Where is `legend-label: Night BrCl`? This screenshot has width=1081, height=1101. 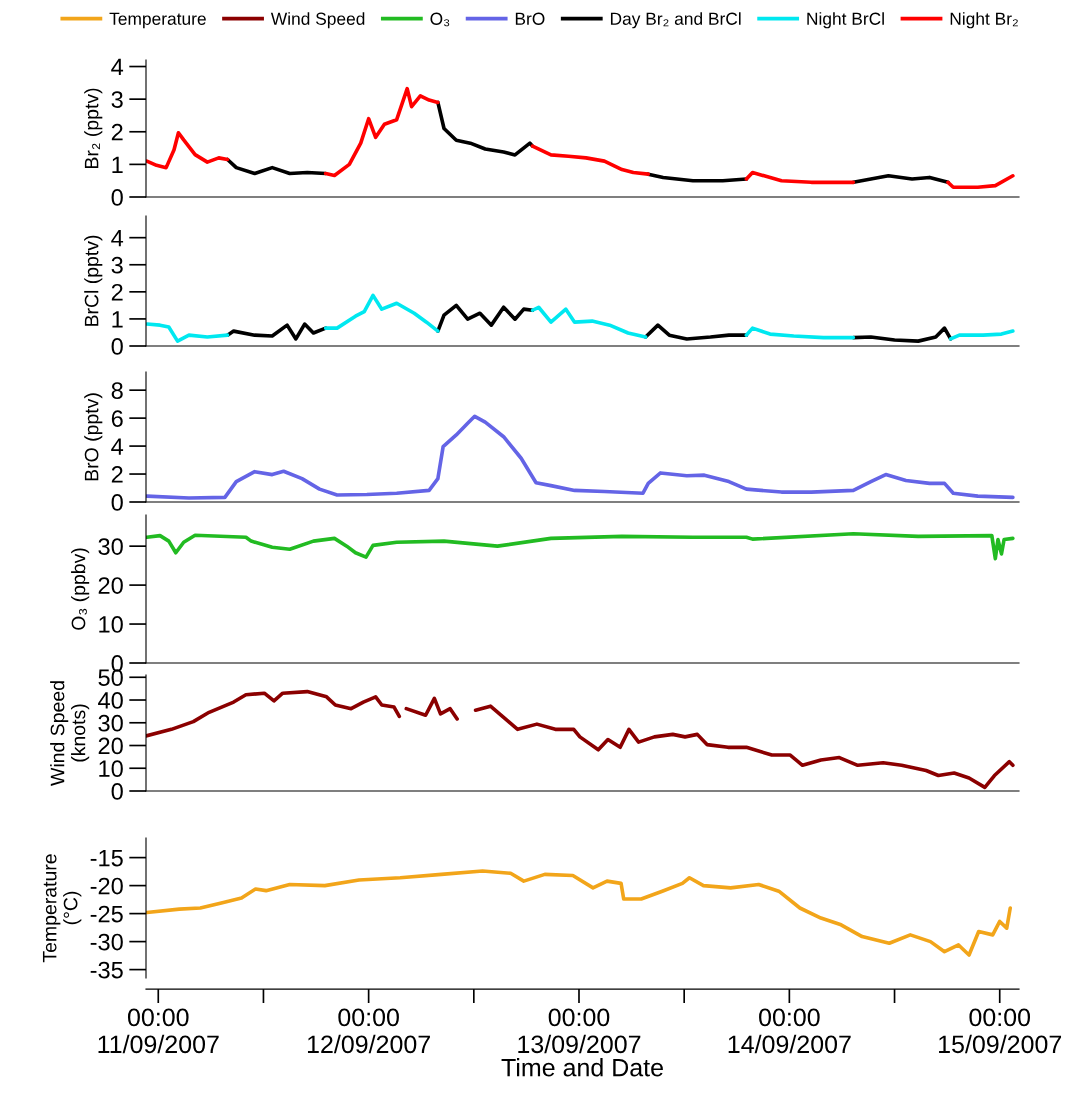
legend-label: Night BrCl is located at coordinates (845, 20).